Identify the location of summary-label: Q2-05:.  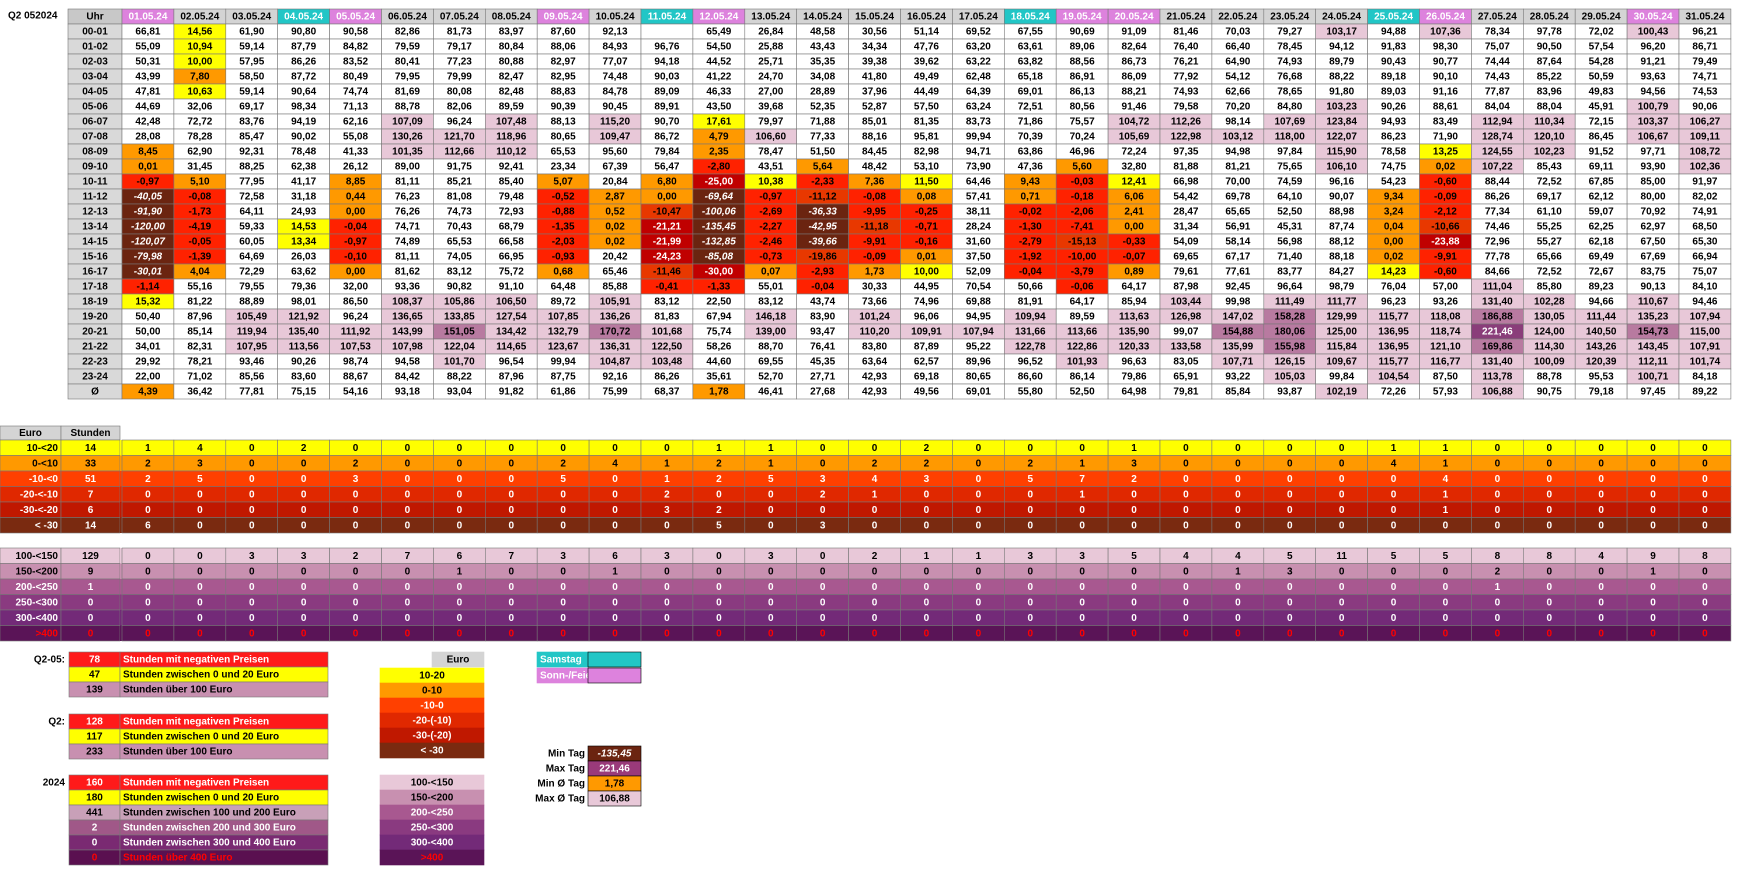
(49, 660).